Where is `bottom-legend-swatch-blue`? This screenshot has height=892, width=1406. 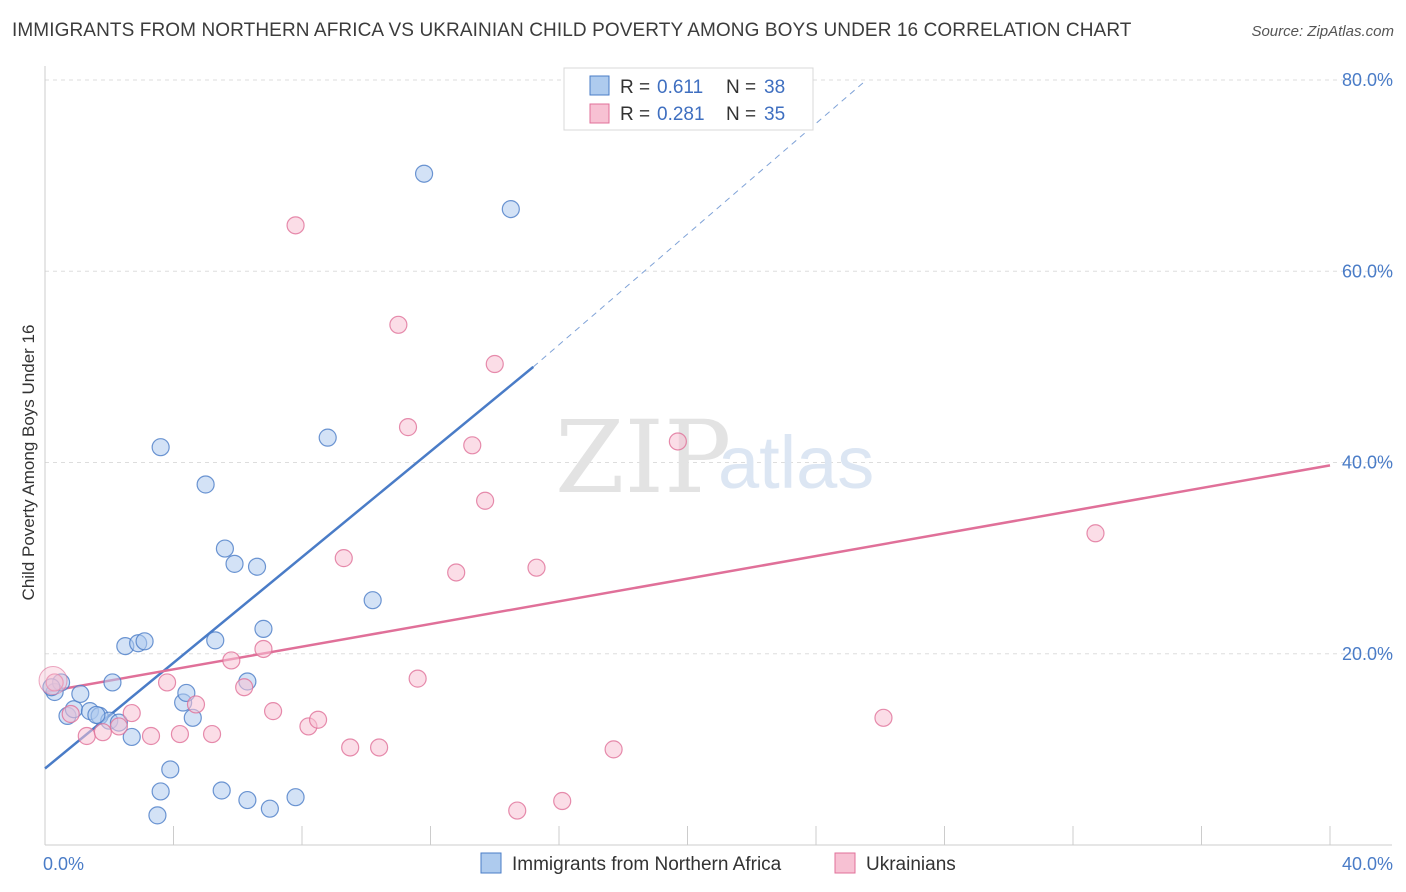
bottom-legend-swatch-blue is located at coordinates (491, 863).